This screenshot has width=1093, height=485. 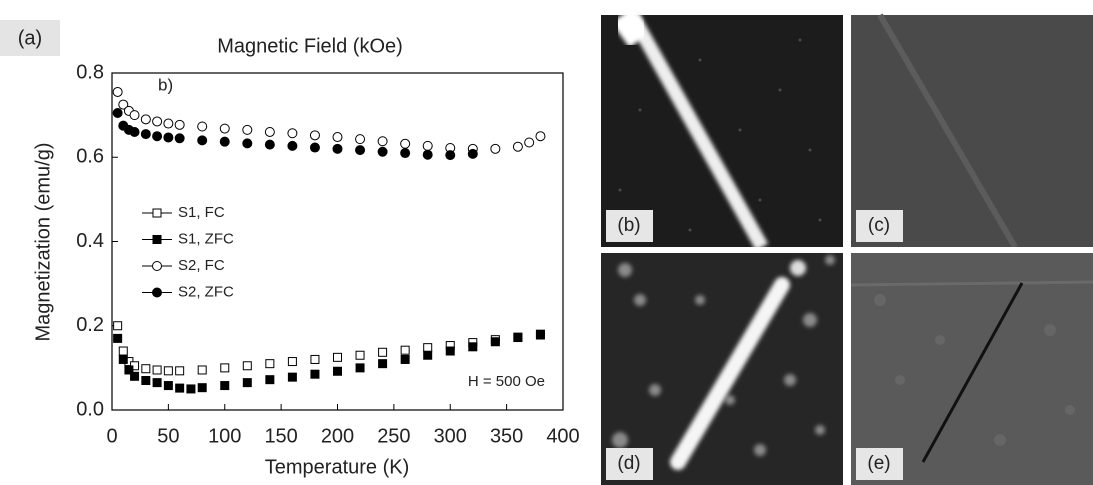 What do you see at coordinates (90, 325) in the screenshot?
I see `y-tick-label: 0.2` at bounding box center [90, 325].